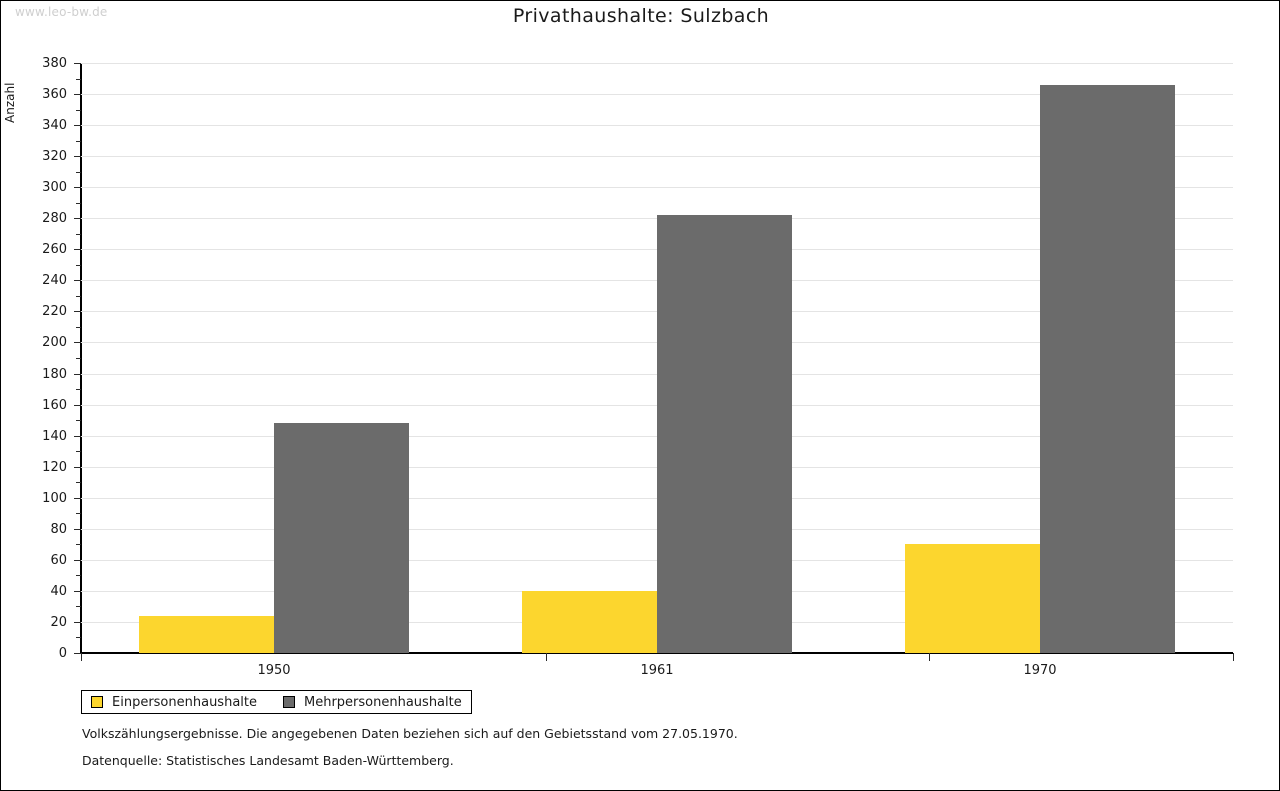 Image resolution: width=1280 pixels, height=791 pixels. Describe the element at coordinates (206, 634) in the screenshot. I see `bar-1950-einpersonenhaushalte` at that location.